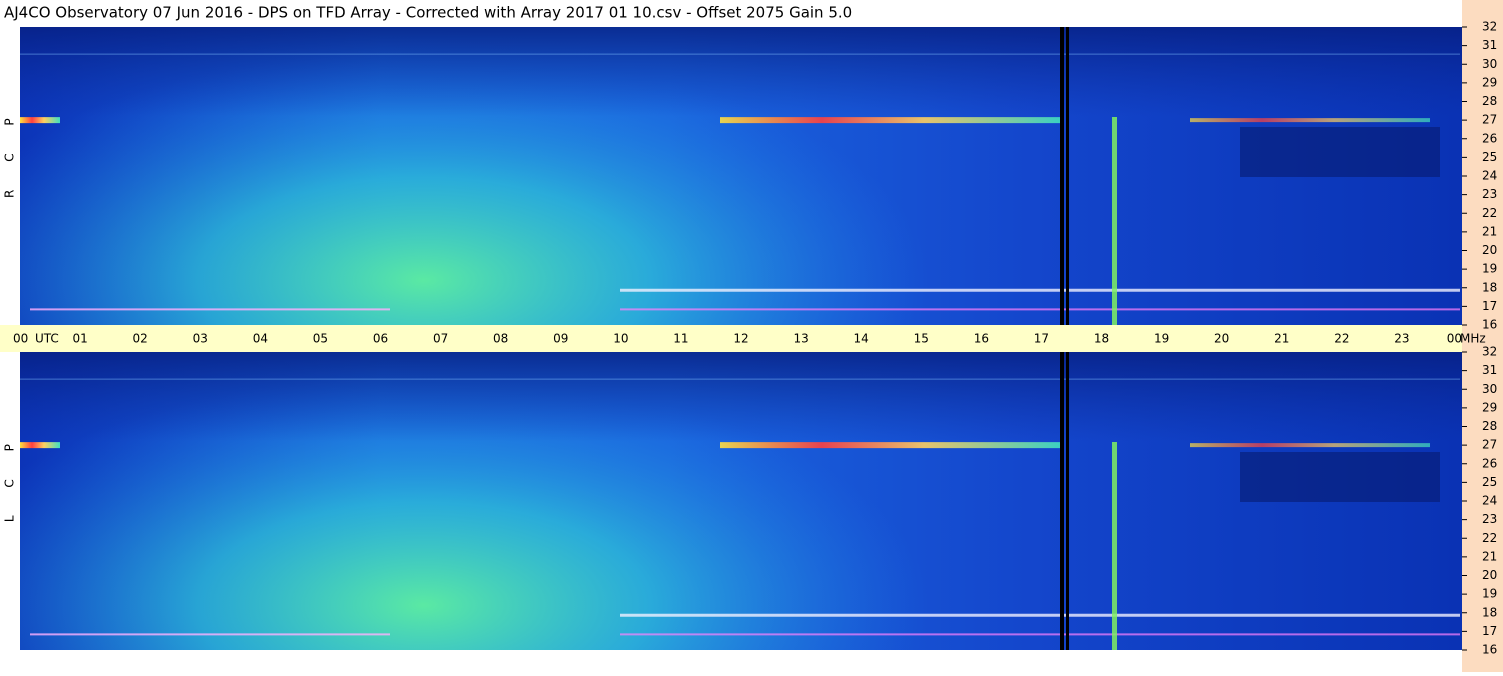 The image size is (1503, 676). What do you see at coordinates (79, 339) in the screenshot?
I see `hour-label: 01` at bounding box center [79, 339].